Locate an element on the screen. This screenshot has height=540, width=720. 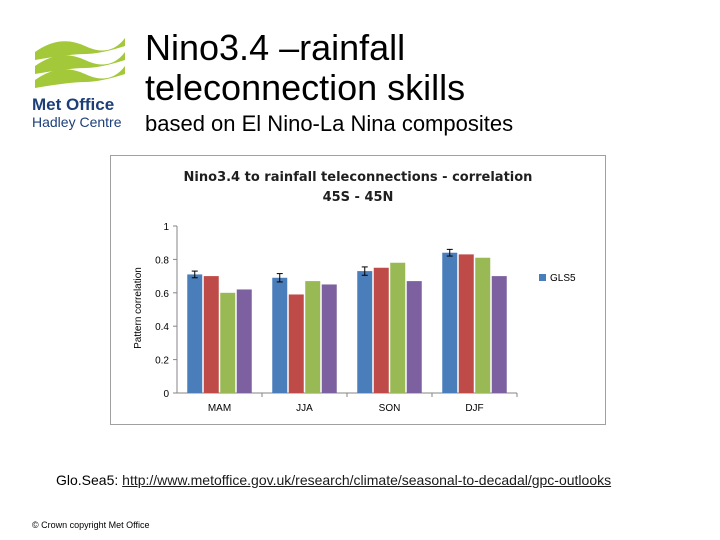
y-tick-label: 0 is located at coordinates (166, 394).